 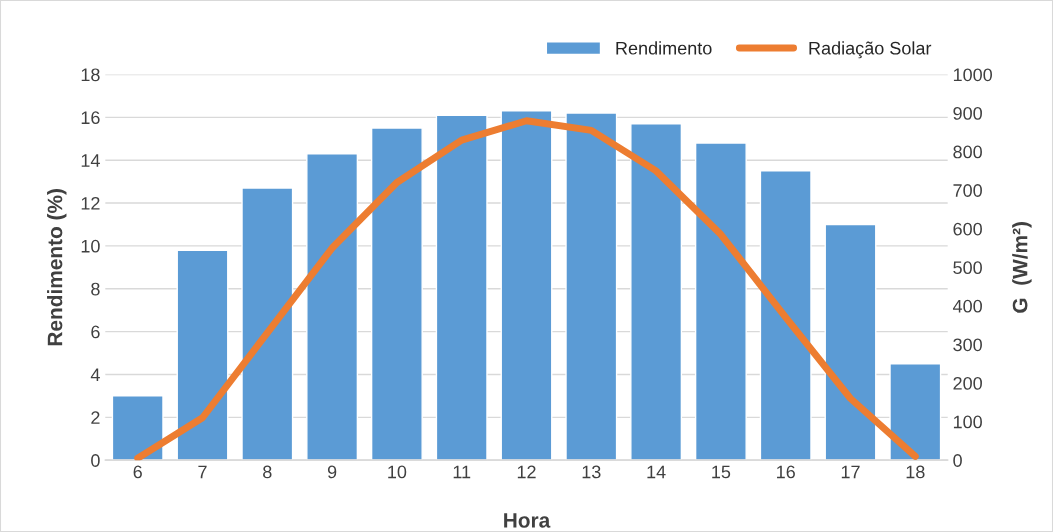 I want to click on x-tick-label: 11, so click(x=462, y=472).